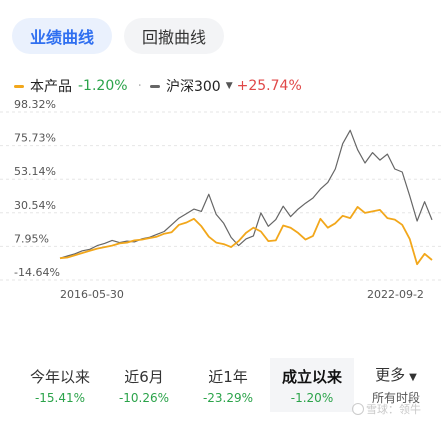 Image resolution: width=444 pixels, height=423 pixels. What do you see at coordinates (393, 409) in the screenshot?
I see `watermark-text: 雪球：领牛` at bounding box center [393, 409].